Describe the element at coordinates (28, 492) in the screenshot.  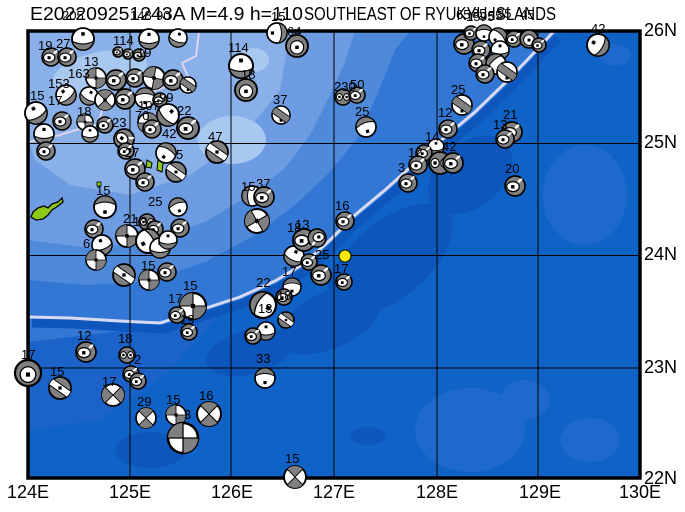
I see `svg-text: 124E` at that location.